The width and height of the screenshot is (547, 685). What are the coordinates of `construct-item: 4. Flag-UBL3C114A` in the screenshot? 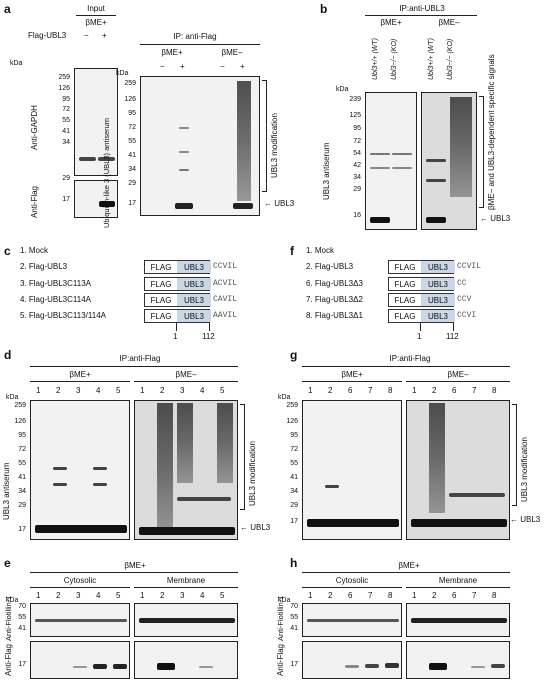 It's located at (55, 299).